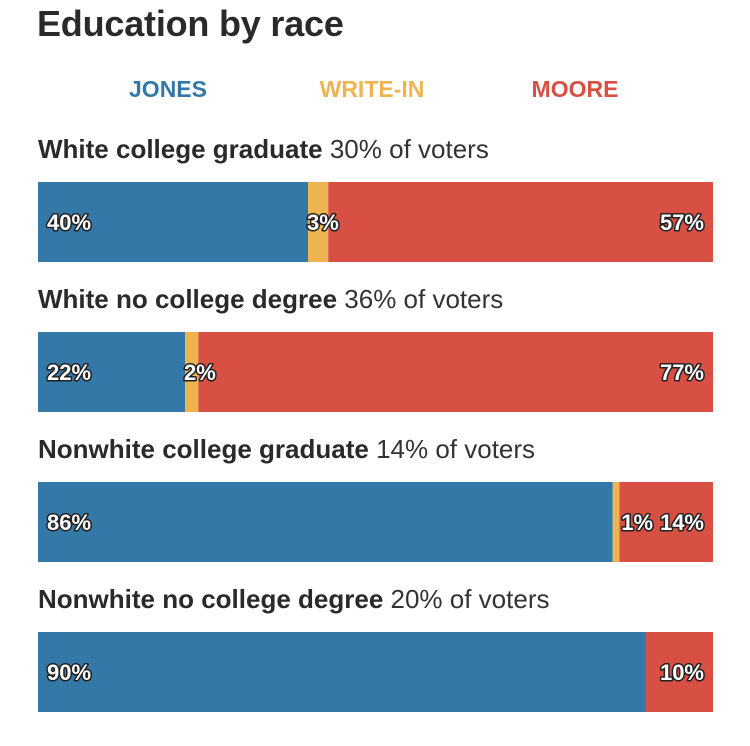 The width and height of the screenshot is (750, 746). Describe the element at coordinates (682, 522) in the screenshot. I see `value-label-moore: 14%` at that location.